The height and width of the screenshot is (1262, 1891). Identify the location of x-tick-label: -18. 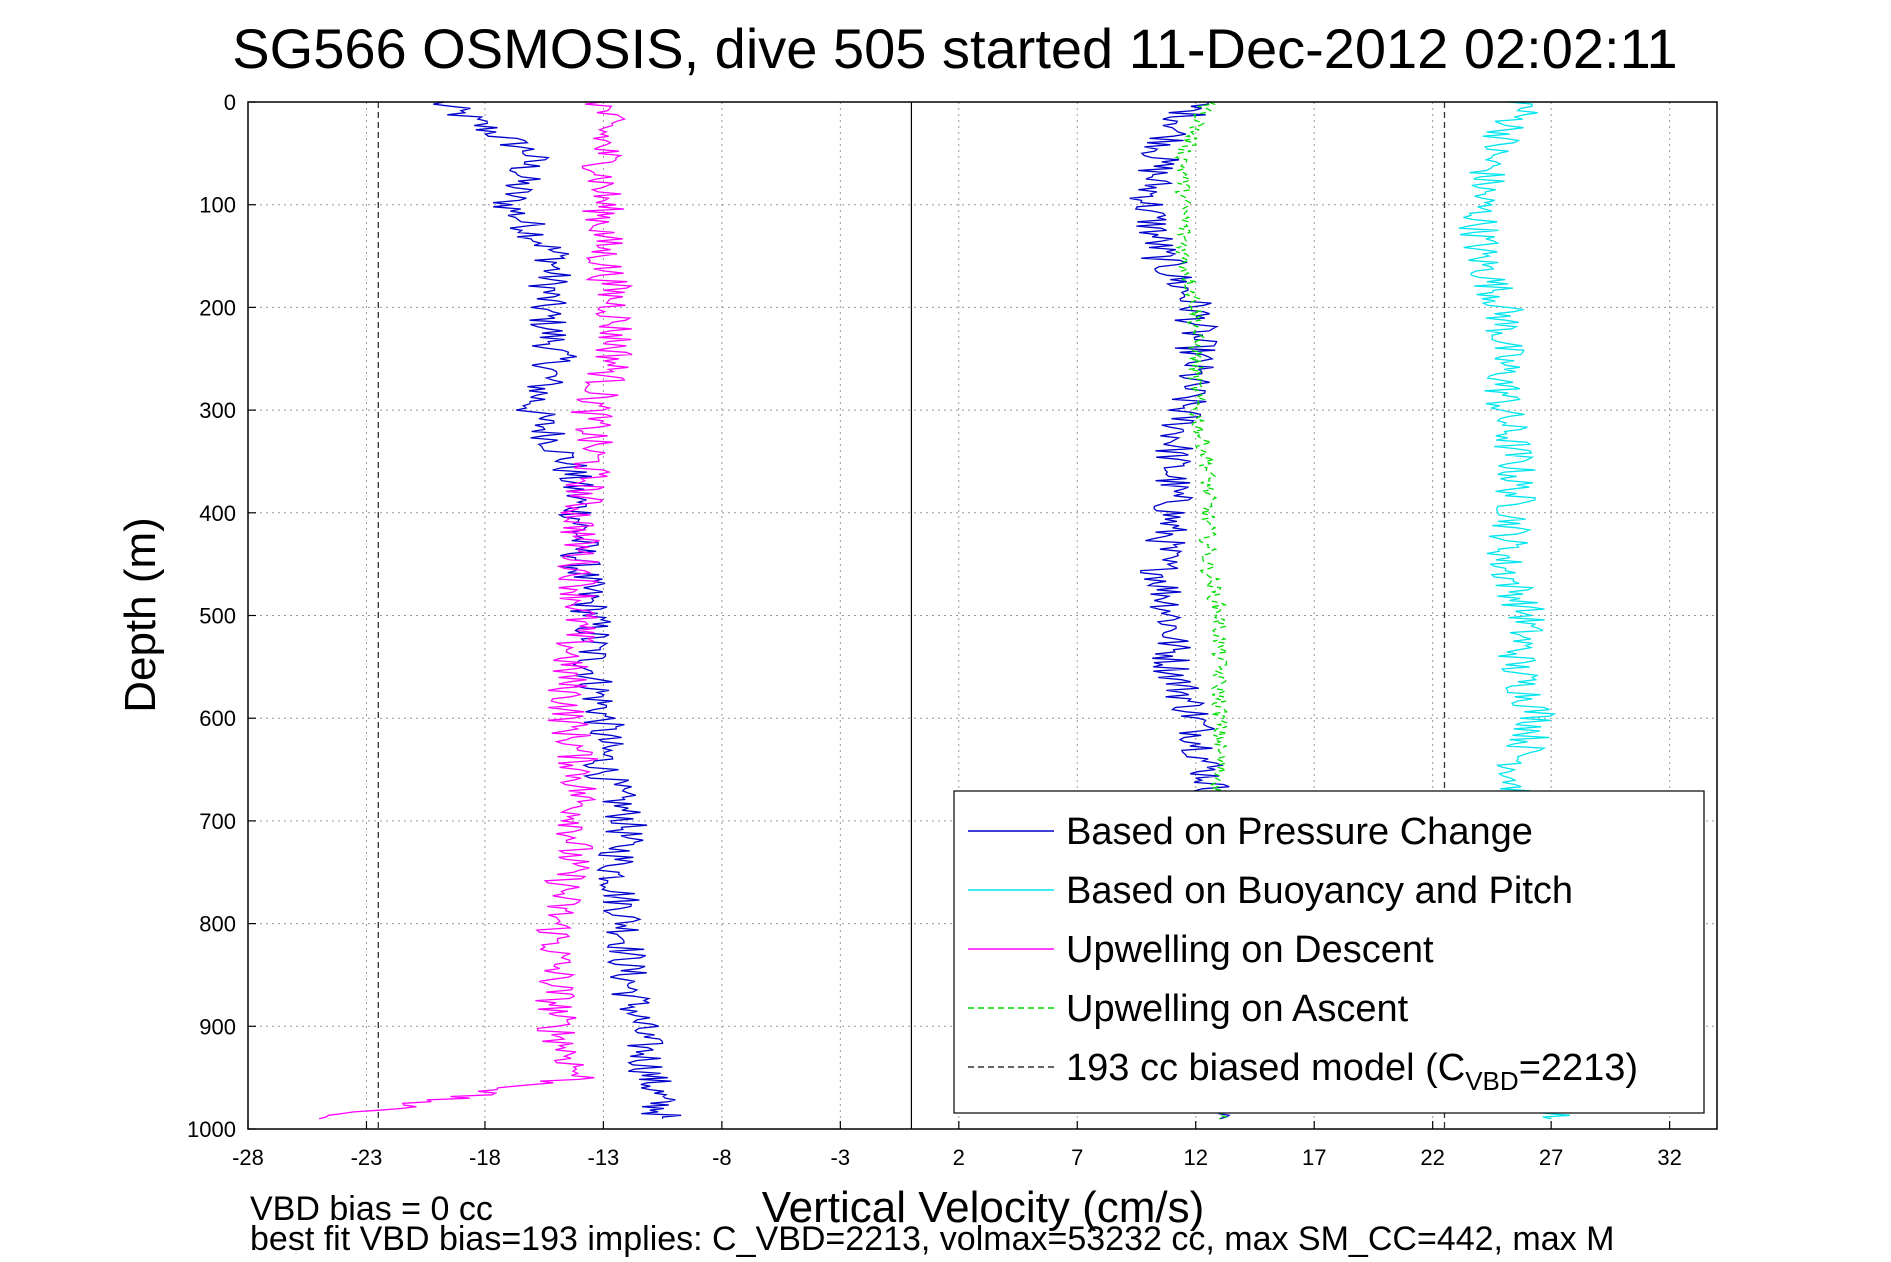
(485, 1157).